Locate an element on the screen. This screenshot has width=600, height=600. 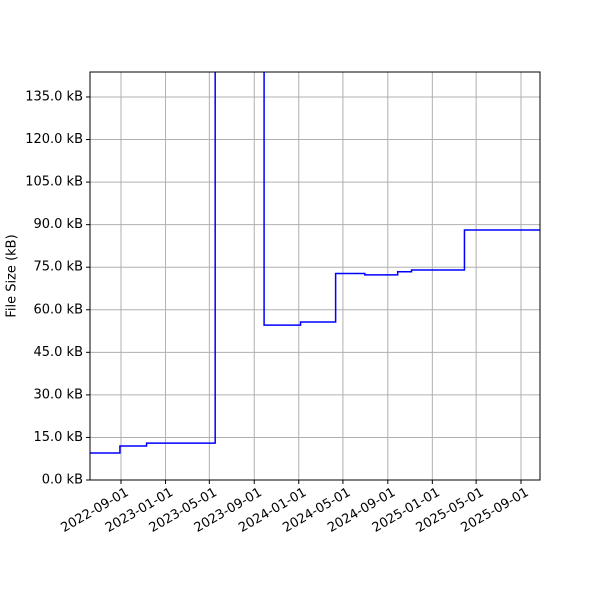
y-tick-label: 135.0 kB is located at coordinates (54, 96).